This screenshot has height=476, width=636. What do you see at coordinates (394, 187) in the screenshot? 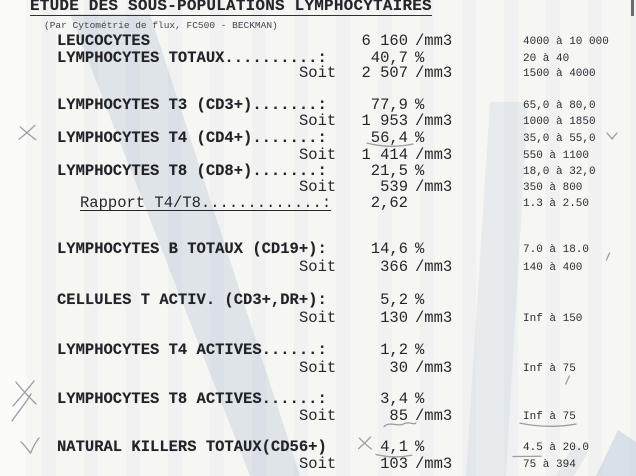
I see `result-value: 539` at bounding box center [394, 187].